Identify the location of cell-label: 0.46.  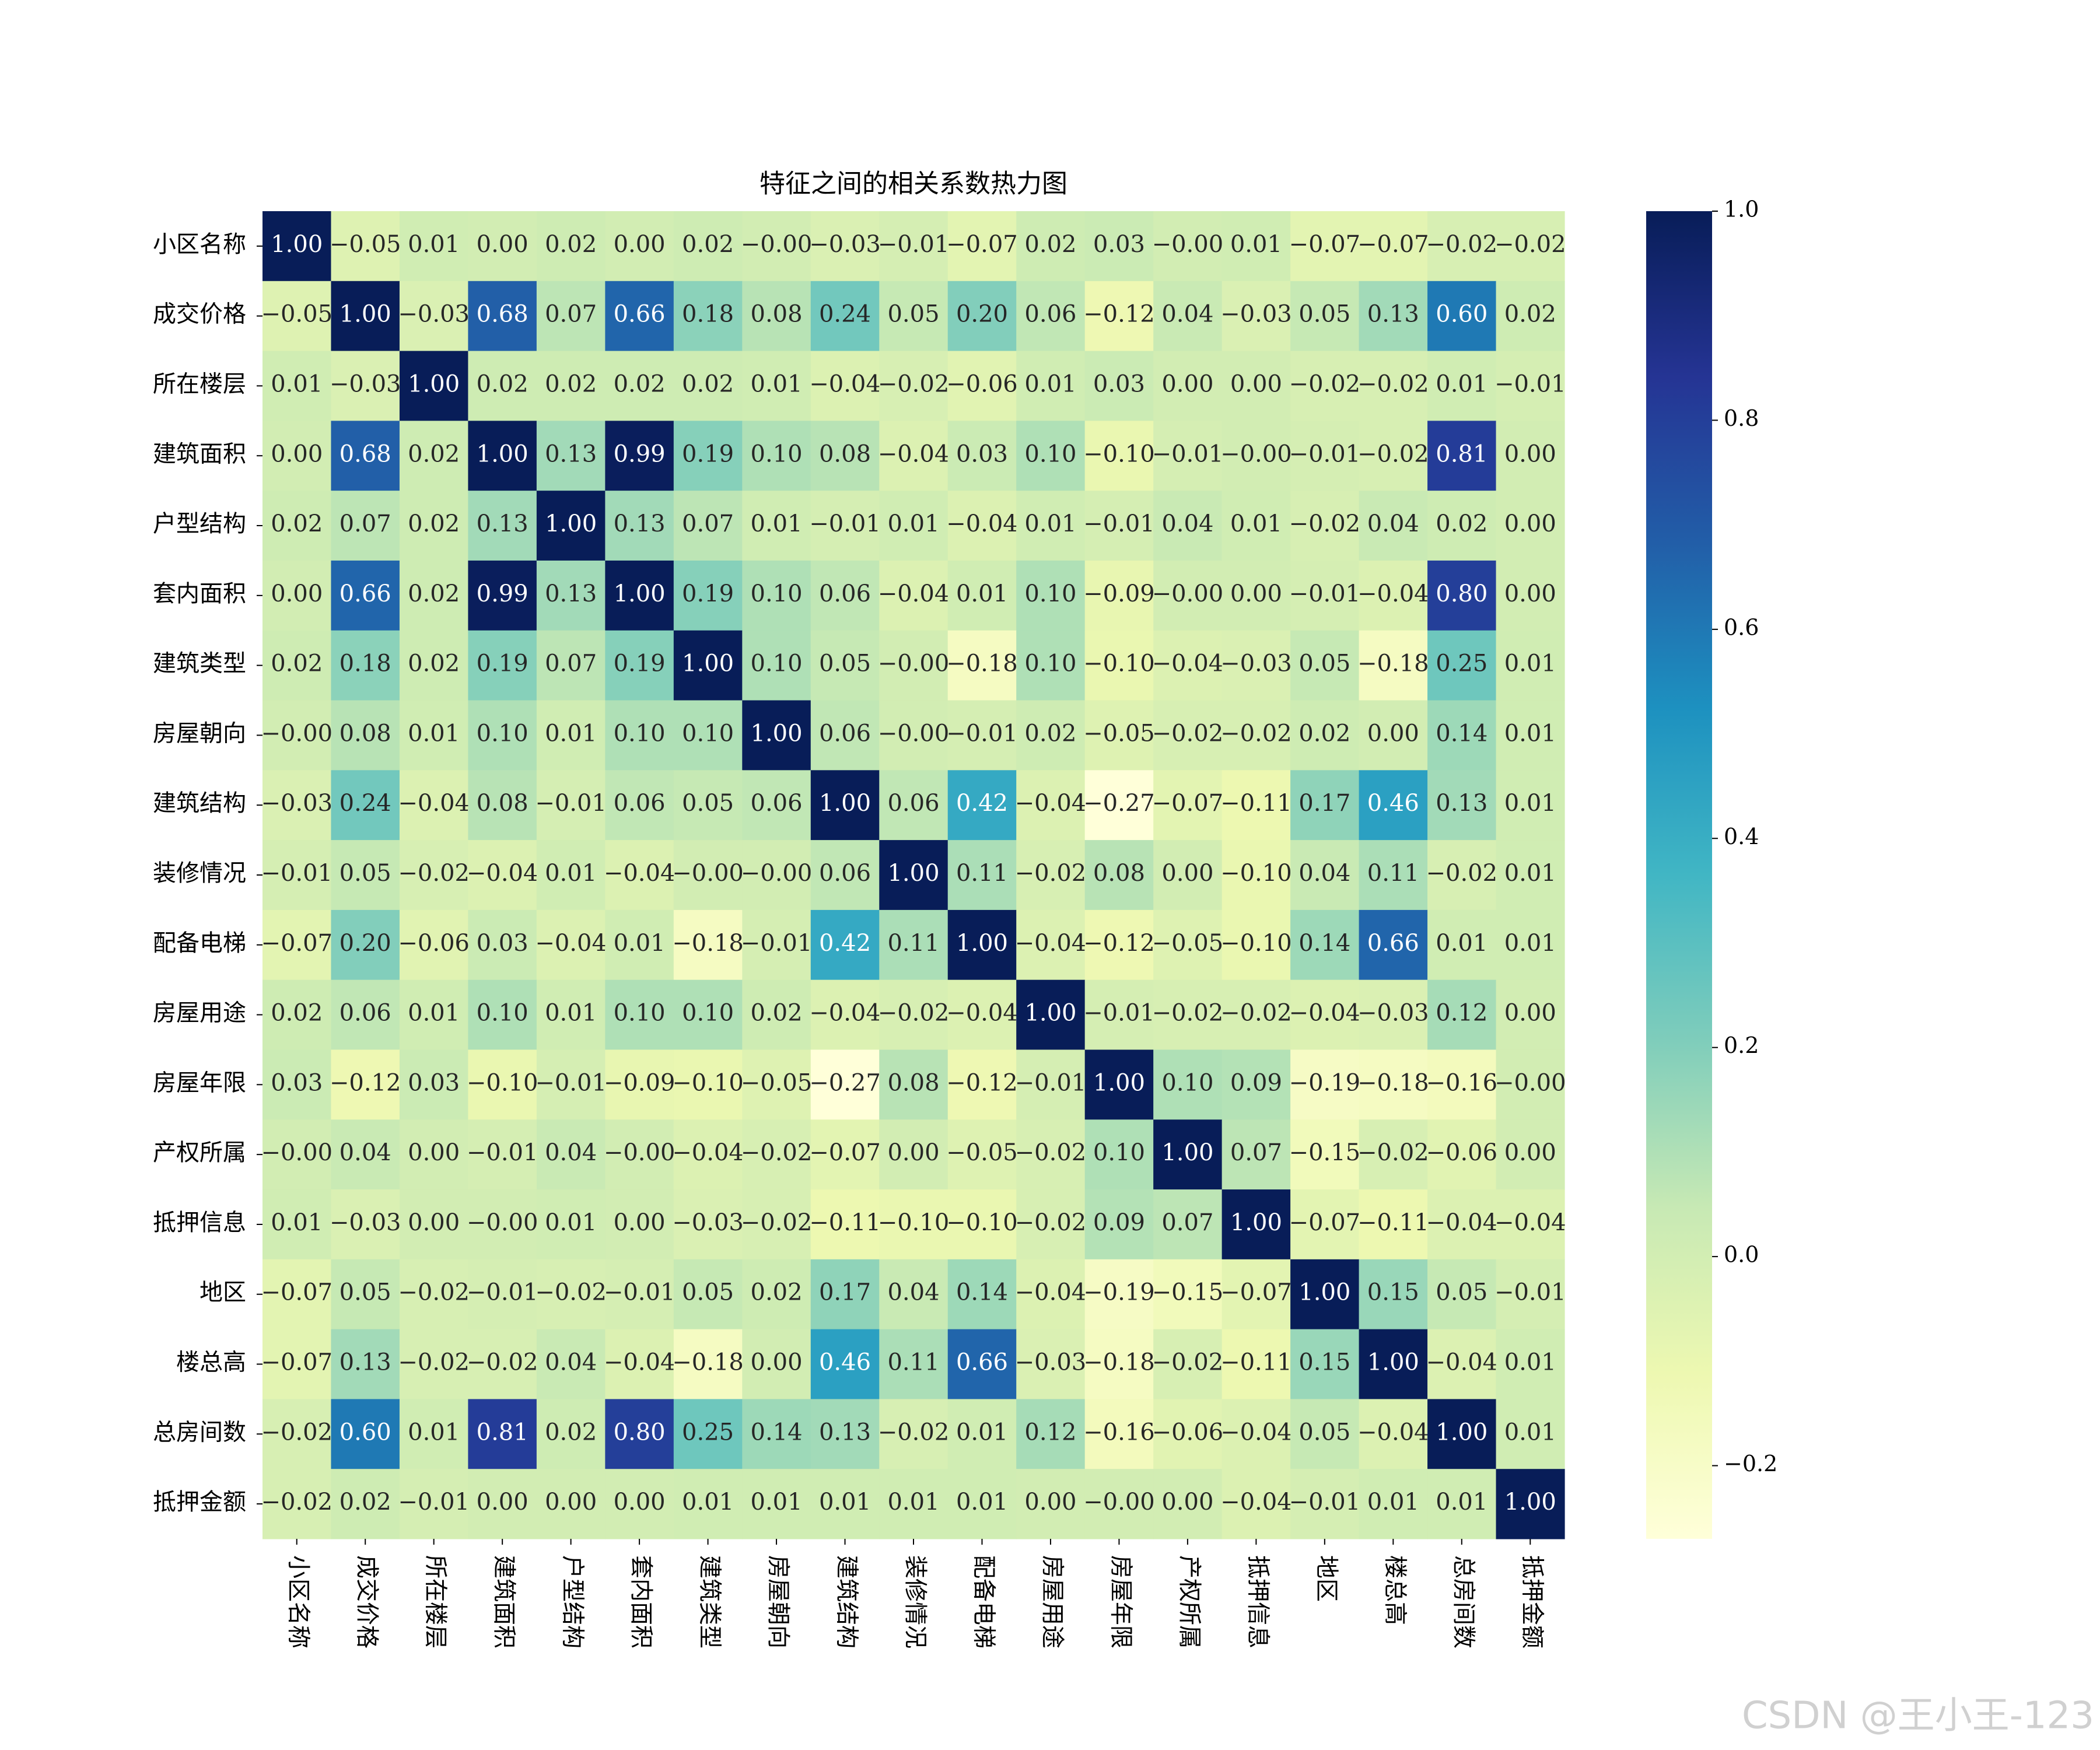
(845, 1363).